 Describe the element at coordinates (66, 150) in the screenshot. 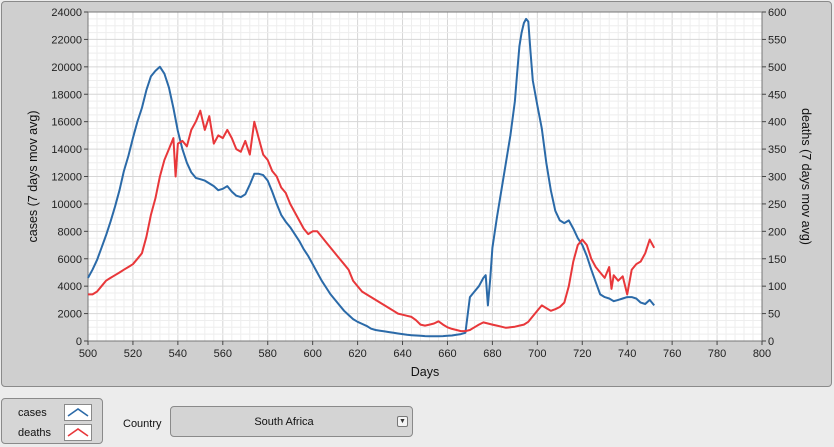

I see `y-left-tick-label: 14000` at that location.